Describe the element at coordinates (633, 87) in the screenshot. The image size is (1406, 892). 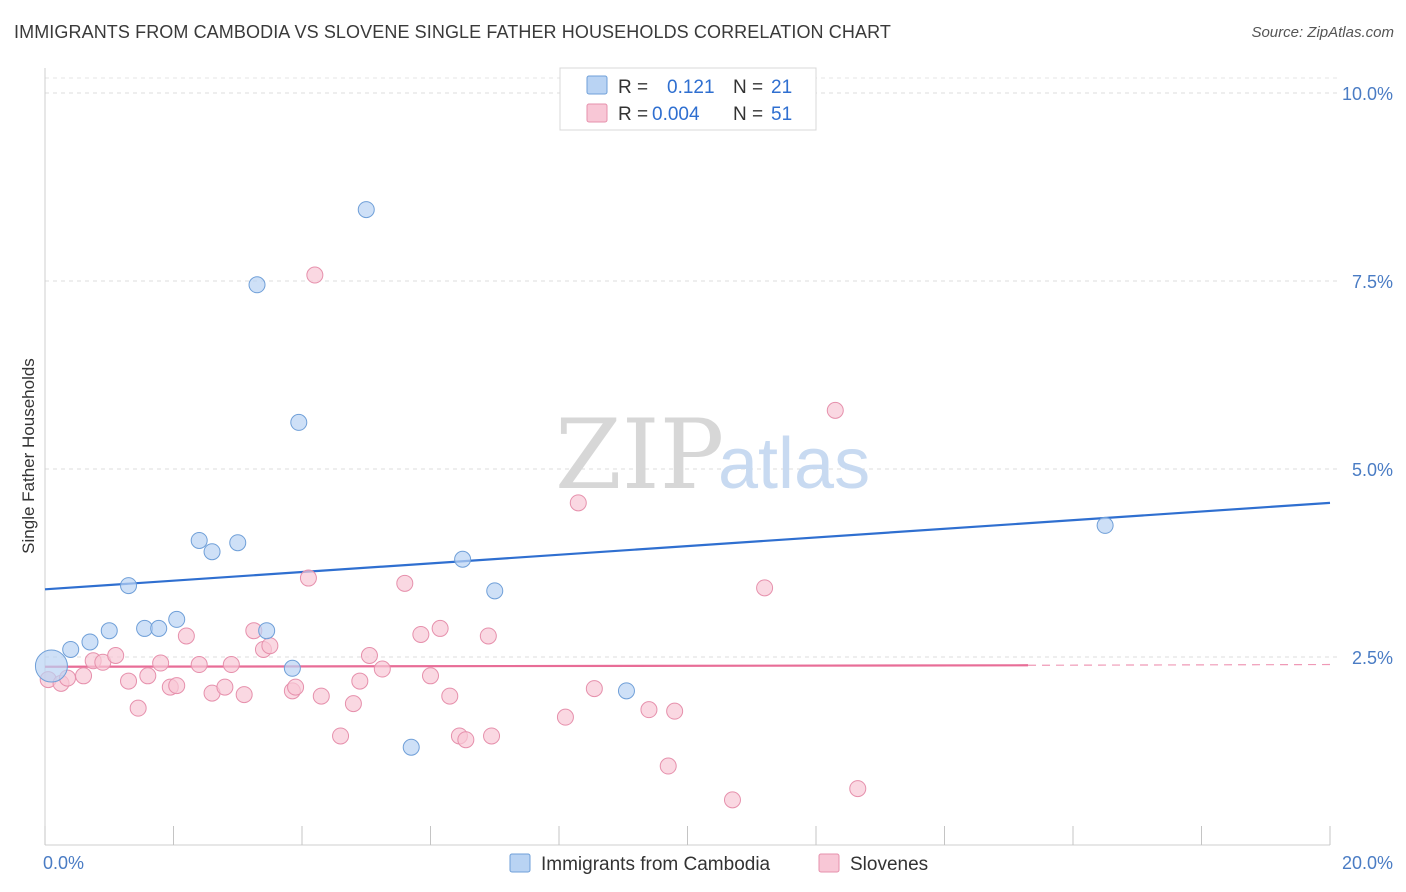
I see `legend-r-label-cambodia: R =` at that location.